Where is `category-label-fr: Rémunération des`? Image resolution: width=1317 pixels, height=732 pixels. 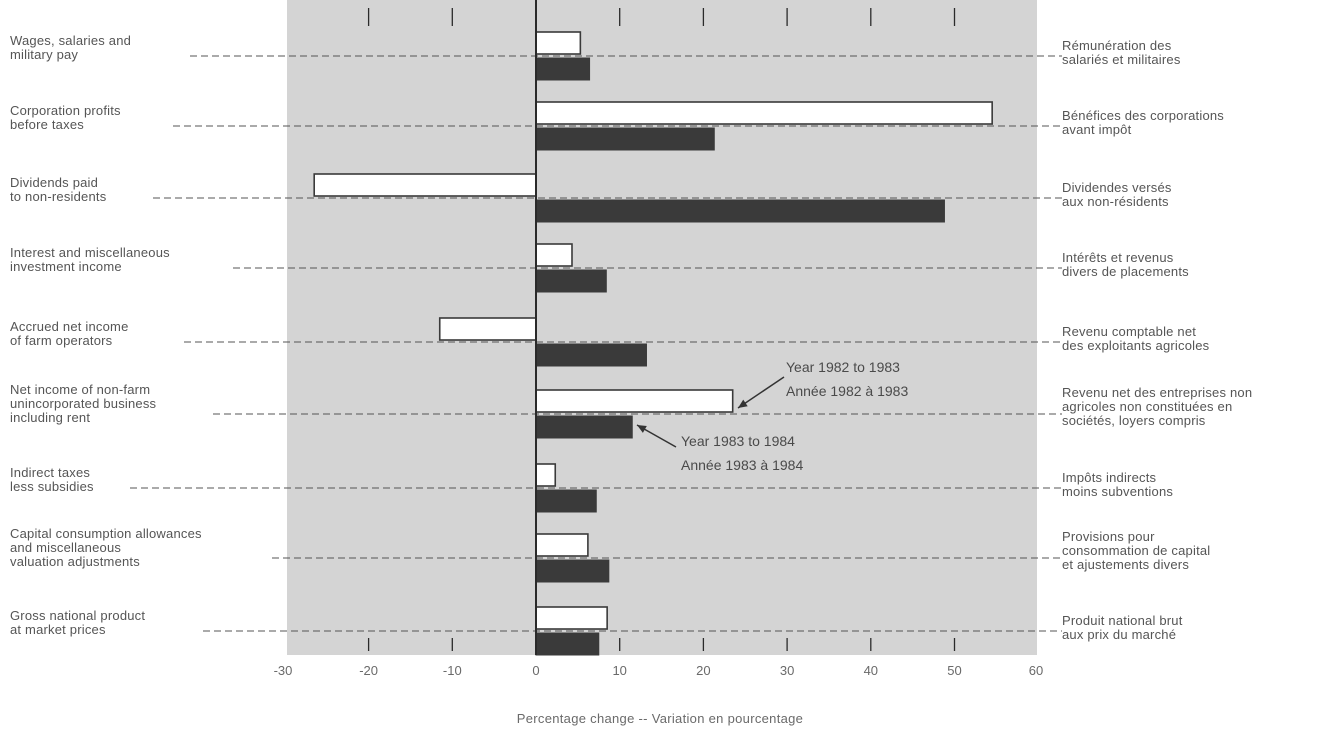
category-label-fr: Rémunération des is located at coordinates (1117, 45).